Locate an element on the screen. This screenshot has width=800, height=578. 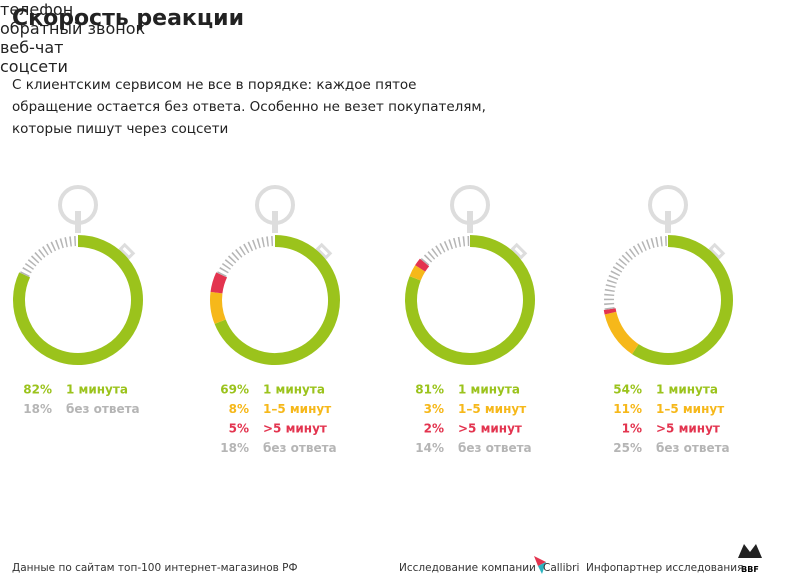
center-label: телефон is located at coordinates (37, 9).